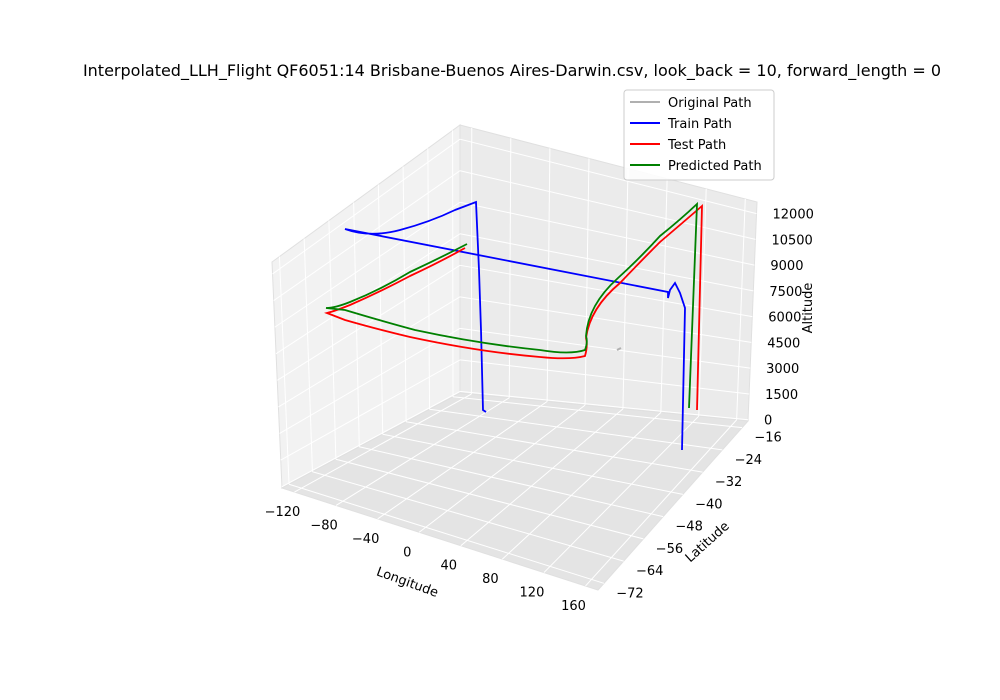 The width and height of the screenshot is (1000, 700). What do you see at coordinates (767, 438) in the screenshot?
I see `y-tick-label: −16` at bounding box center [767, 438].